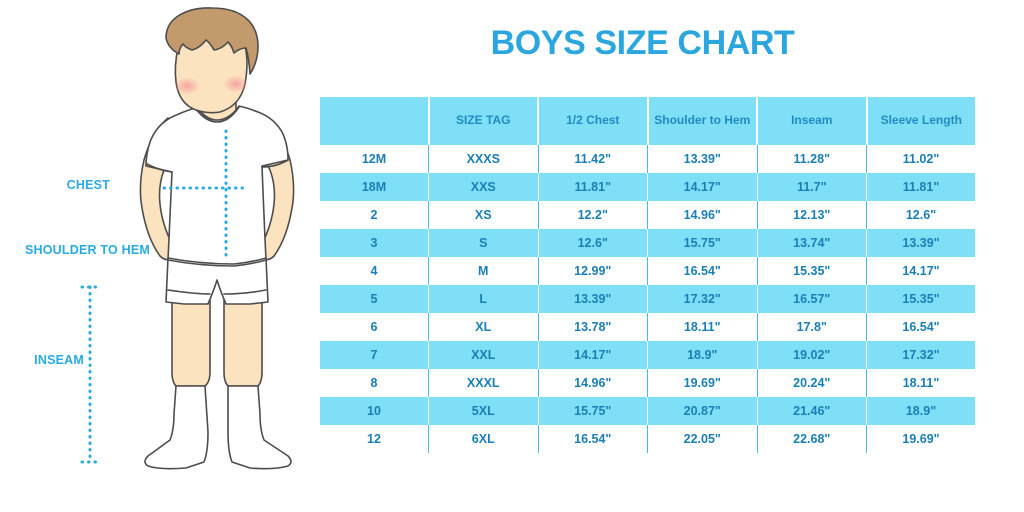  Describe the element at coordinates (59, 360) in the screenshot. I see `inseam-label: INSEAM` at that location.